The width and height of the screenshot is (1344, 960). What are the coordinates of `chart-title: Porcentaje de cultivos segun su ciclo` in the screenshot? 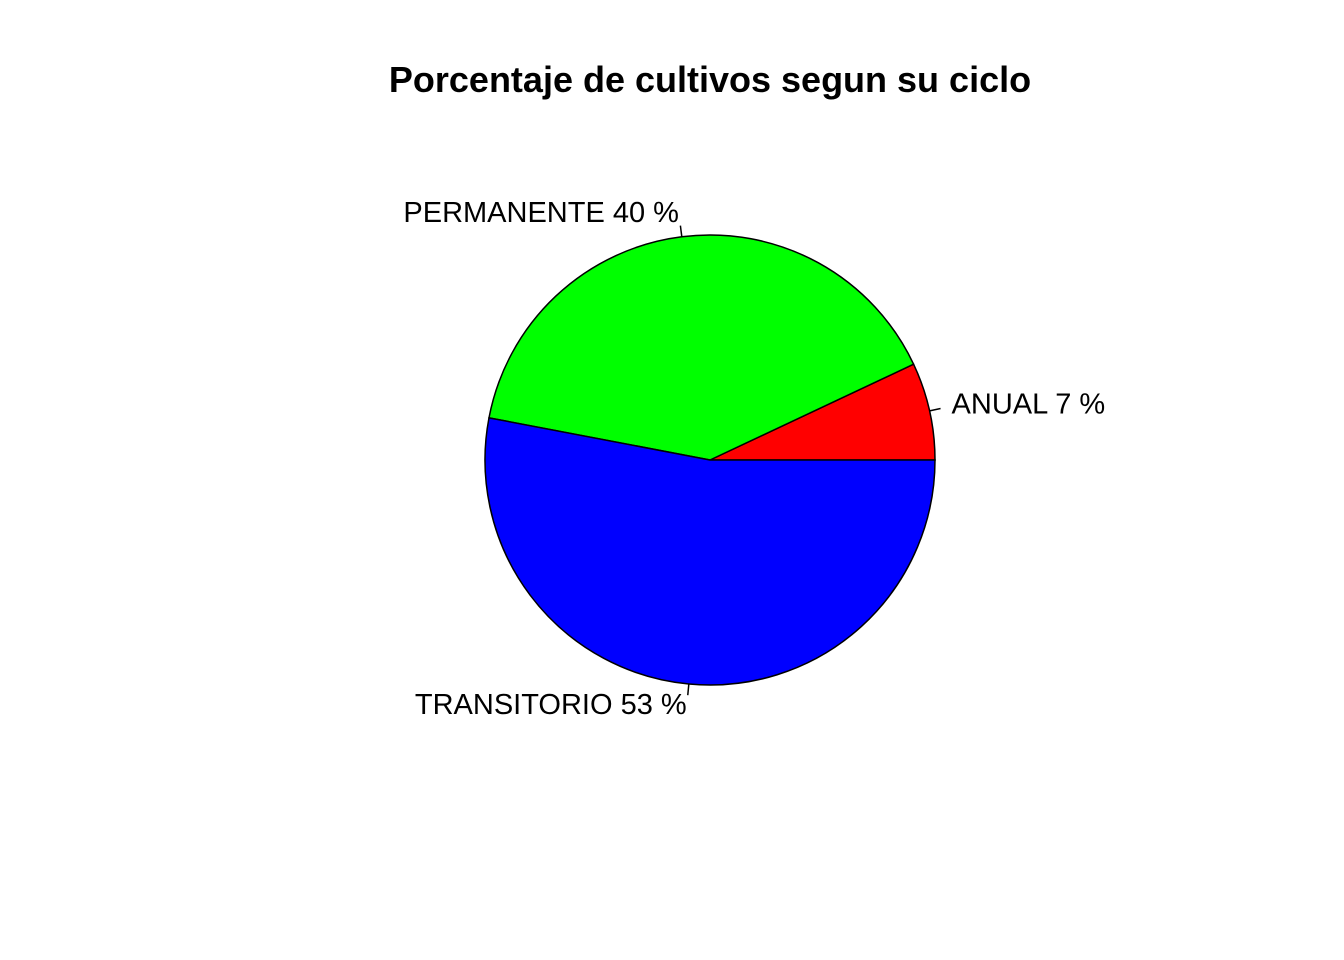 It's located at (710, 79).